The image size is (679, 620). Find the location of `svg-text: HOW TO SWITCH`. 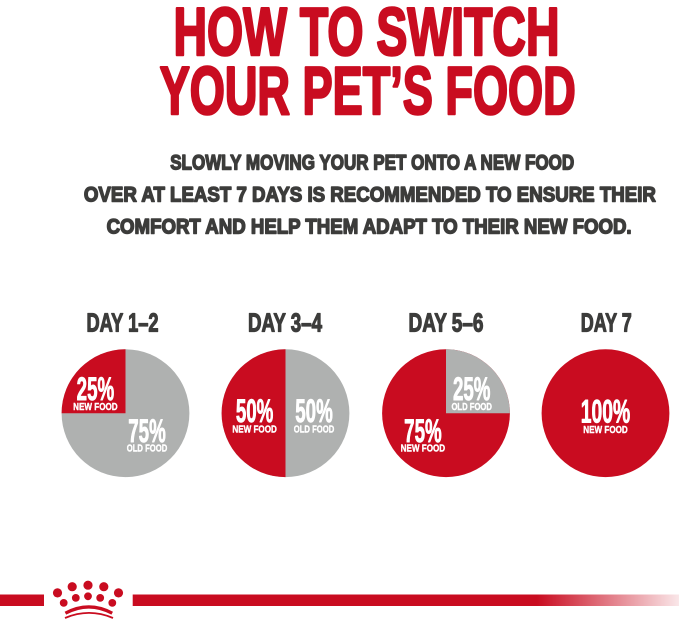

svg-text: HOW TO SWITCH is located at coordinates (367, 35).